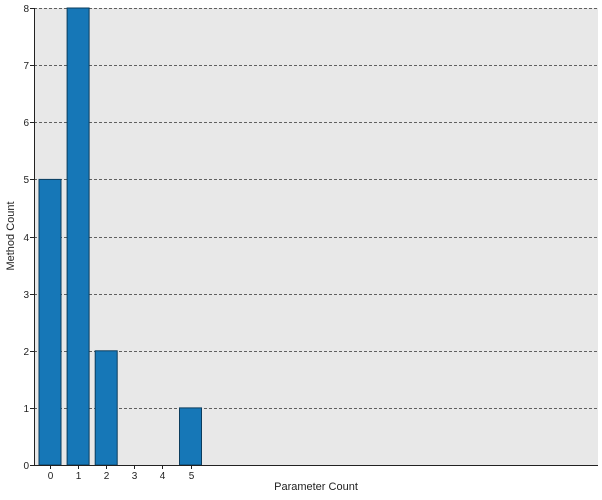  Describe the element at coordinates (11, 235) in the screenshot. I see `y-axis-label: Method Count` at that location.